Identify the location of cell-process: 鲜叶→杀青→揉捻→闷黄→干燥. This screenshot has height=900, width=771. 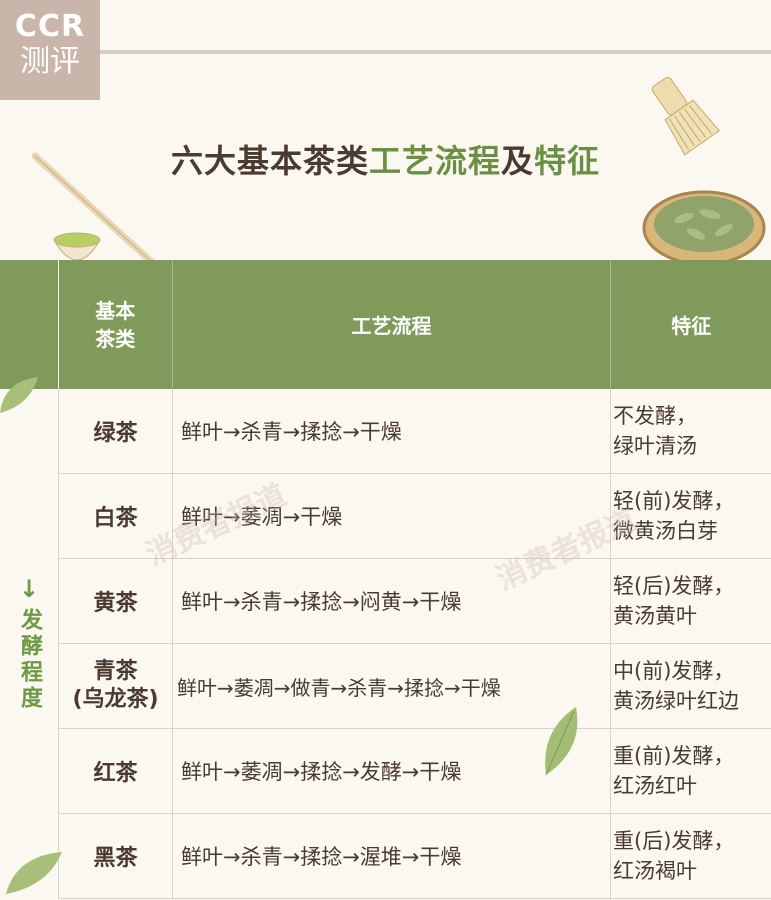
(391, 601).